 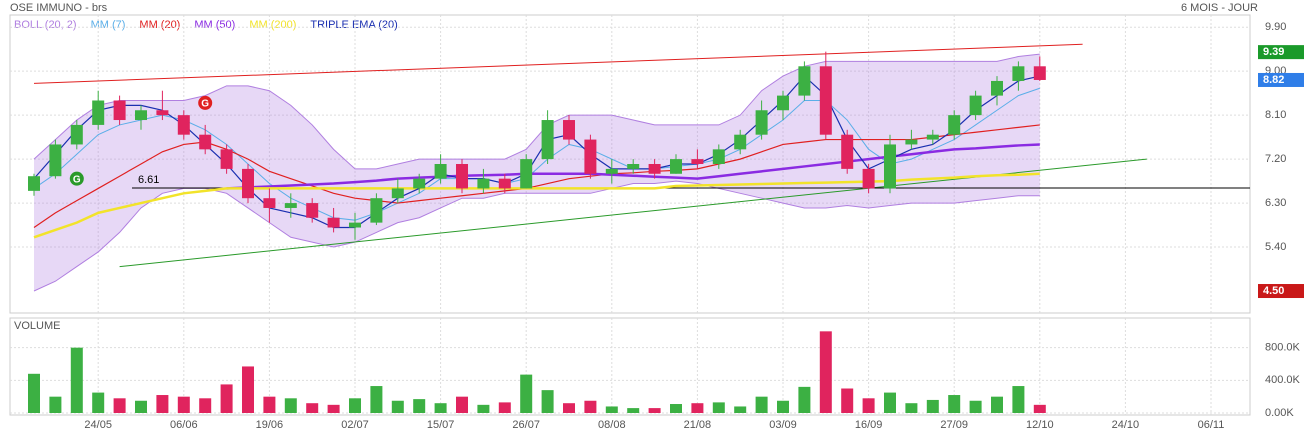 I want to click on y-tick-label: 8.10, so click(x=1275, y=115).